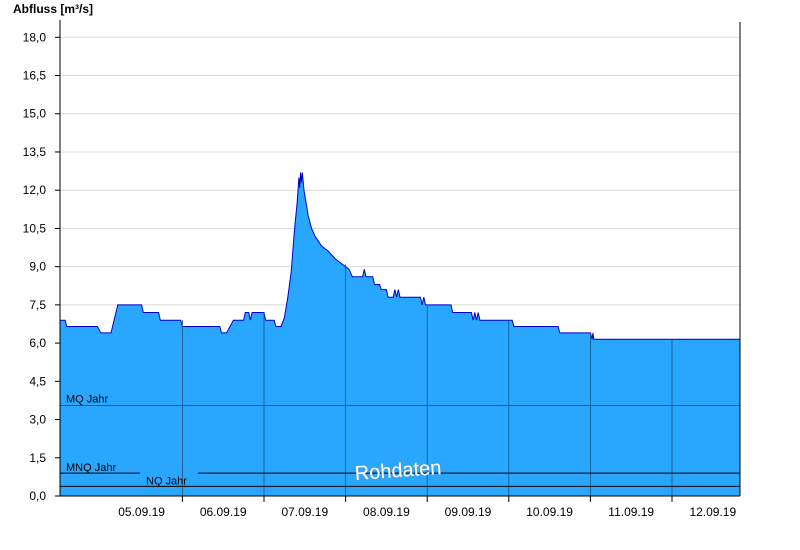  I want to click on x-tick-label: 06.09.19, so click(223, 512).